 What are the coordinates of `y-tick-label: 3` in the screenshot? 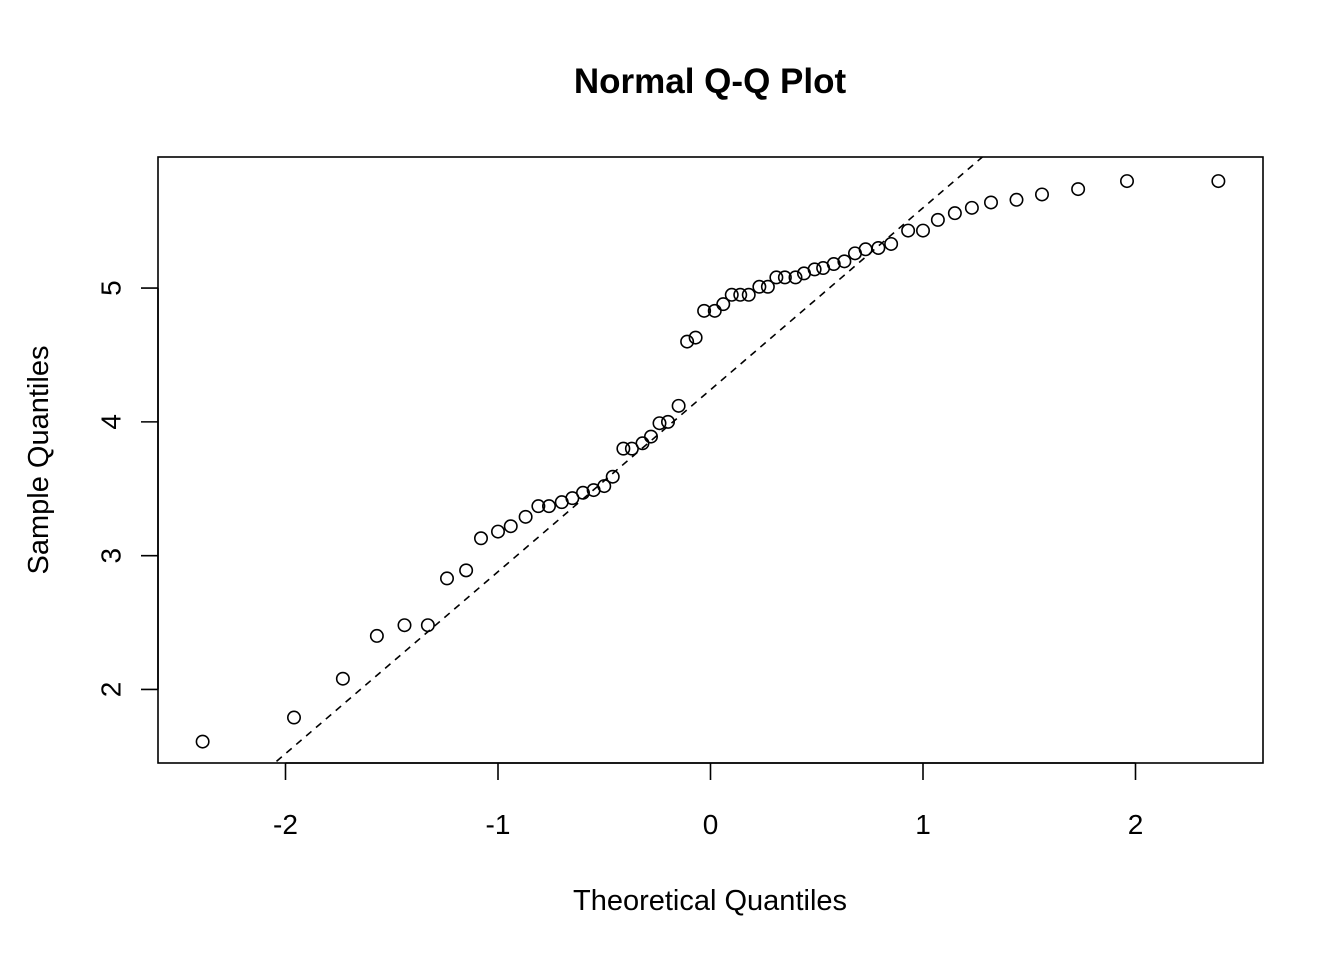 It's located at (110, 556).